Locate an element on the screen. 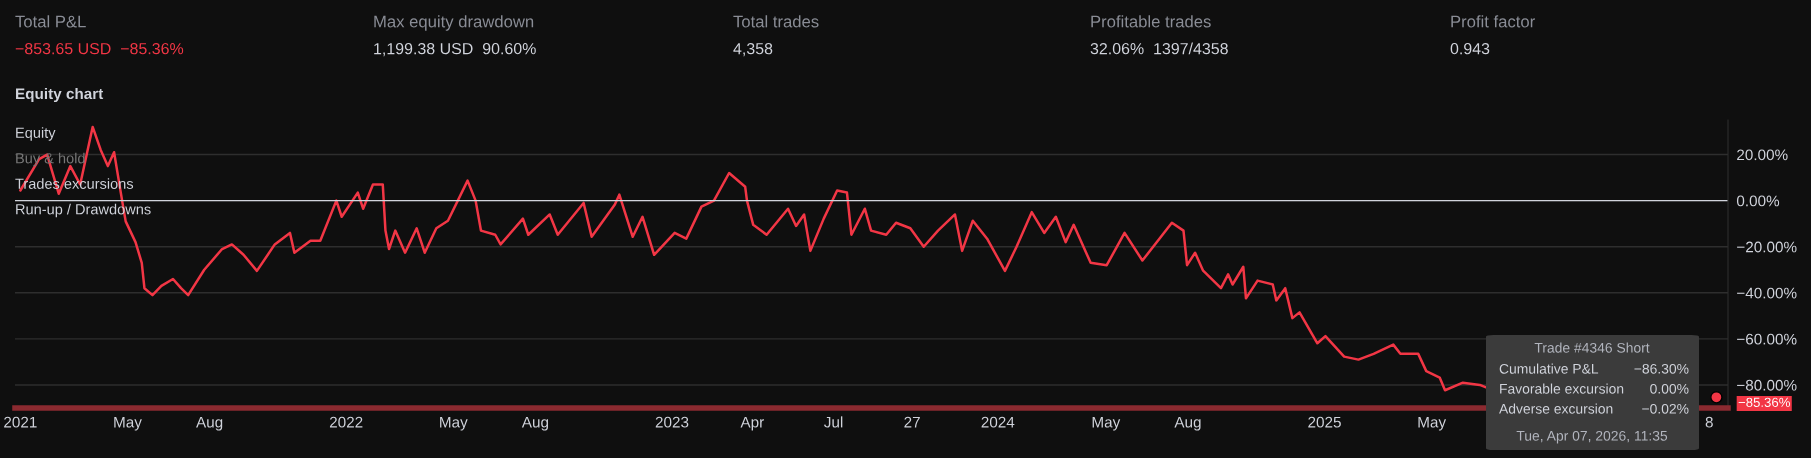 Image resolution: width=1811 pixels, height=458 pixels. annotation: Equity is located at coordinates (36, 134).